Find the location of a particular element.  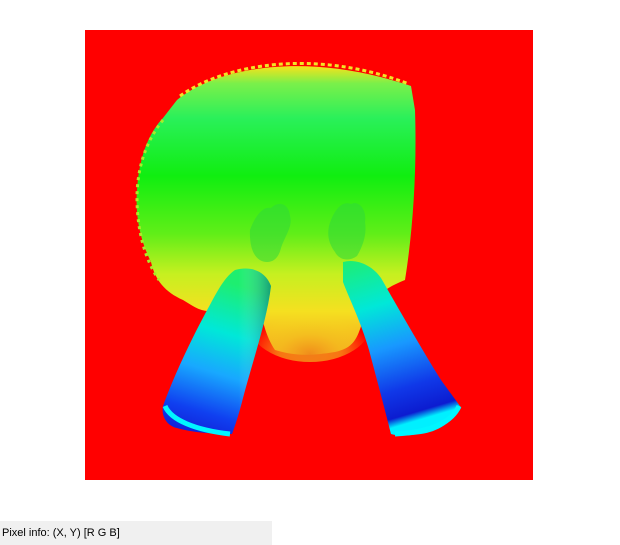

left-arm-edge is located at coordinates (196, 420).